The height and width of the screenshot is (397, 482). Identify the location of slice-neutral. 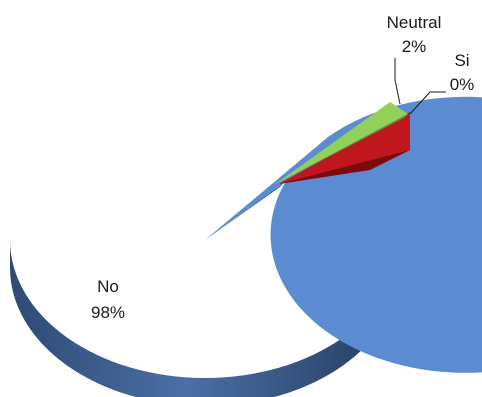
(341, 143).